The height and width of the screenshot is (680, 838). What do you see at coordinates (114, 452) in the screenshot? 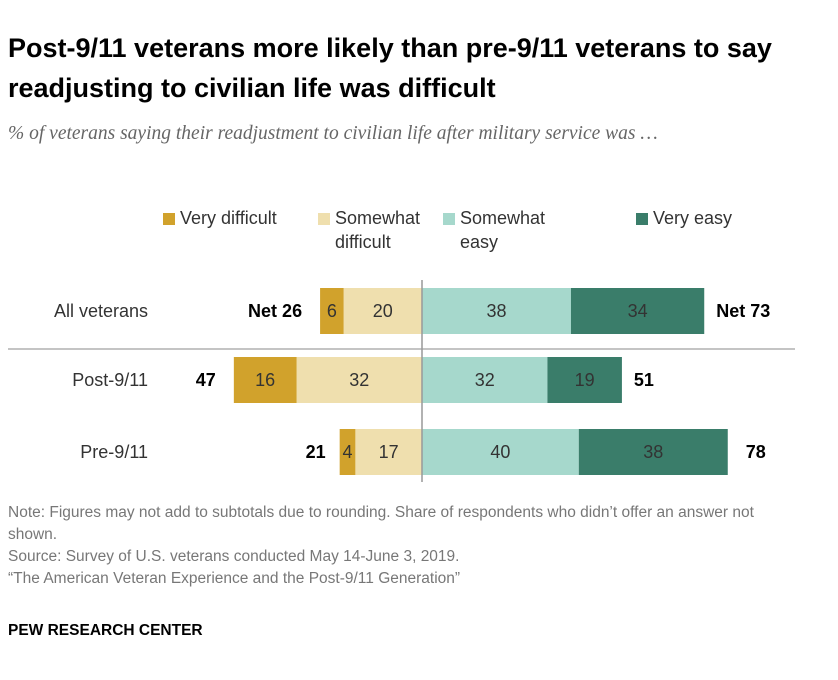
I see `category-label: Pre-9/11` at bounding box center [114, 452].